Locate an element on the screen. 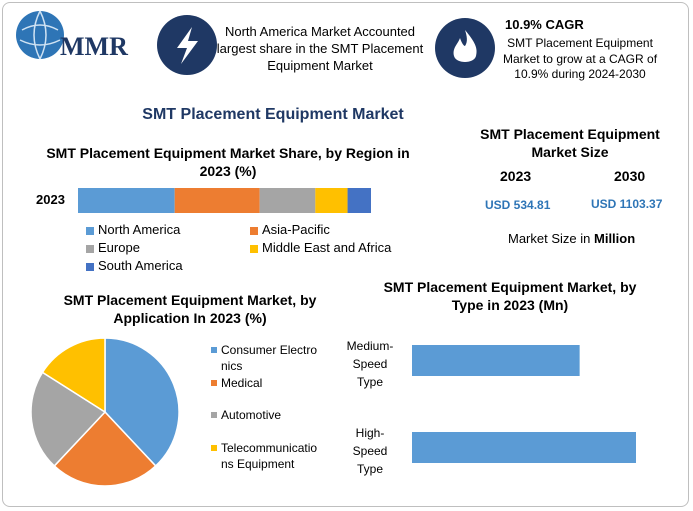  legend-label: Consumer Electronics is located at coordinates (269, 358).